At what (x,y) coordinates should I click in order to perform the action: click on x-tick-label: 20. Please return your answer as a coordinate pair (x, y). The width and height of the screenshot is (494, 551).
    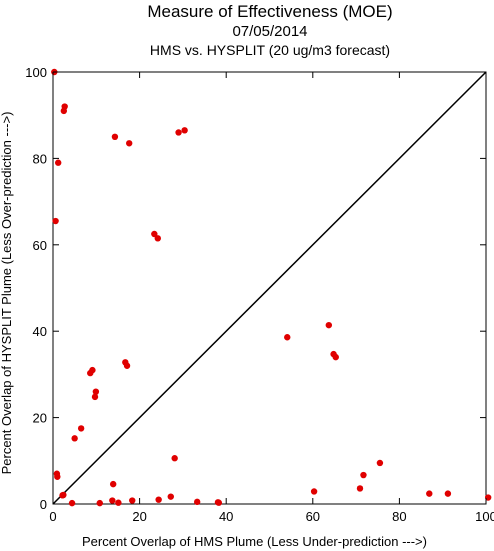
    Looking at the image, I should click on (139, 516).